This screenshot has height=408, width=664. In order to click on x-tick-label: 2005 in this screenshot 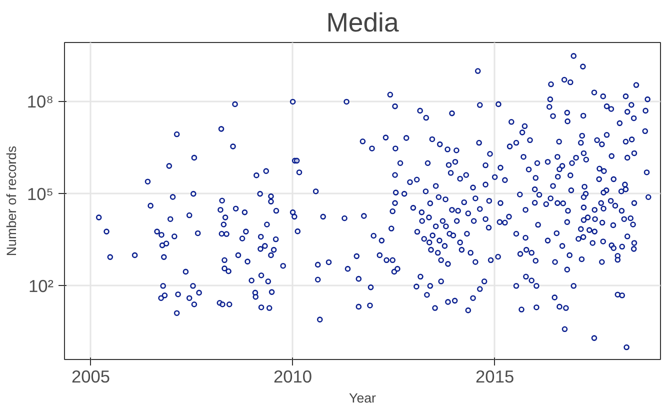, I will do `click(90, 376)`.